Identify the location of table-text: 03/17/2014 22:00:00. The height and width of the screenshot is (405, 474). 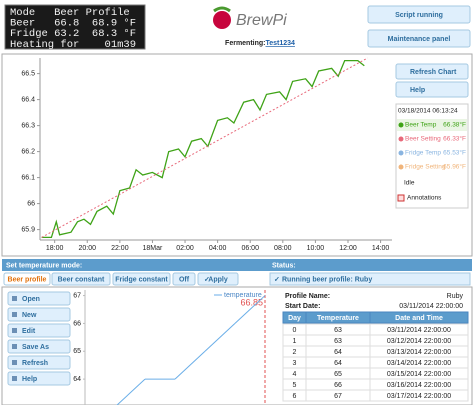
(419, 396).